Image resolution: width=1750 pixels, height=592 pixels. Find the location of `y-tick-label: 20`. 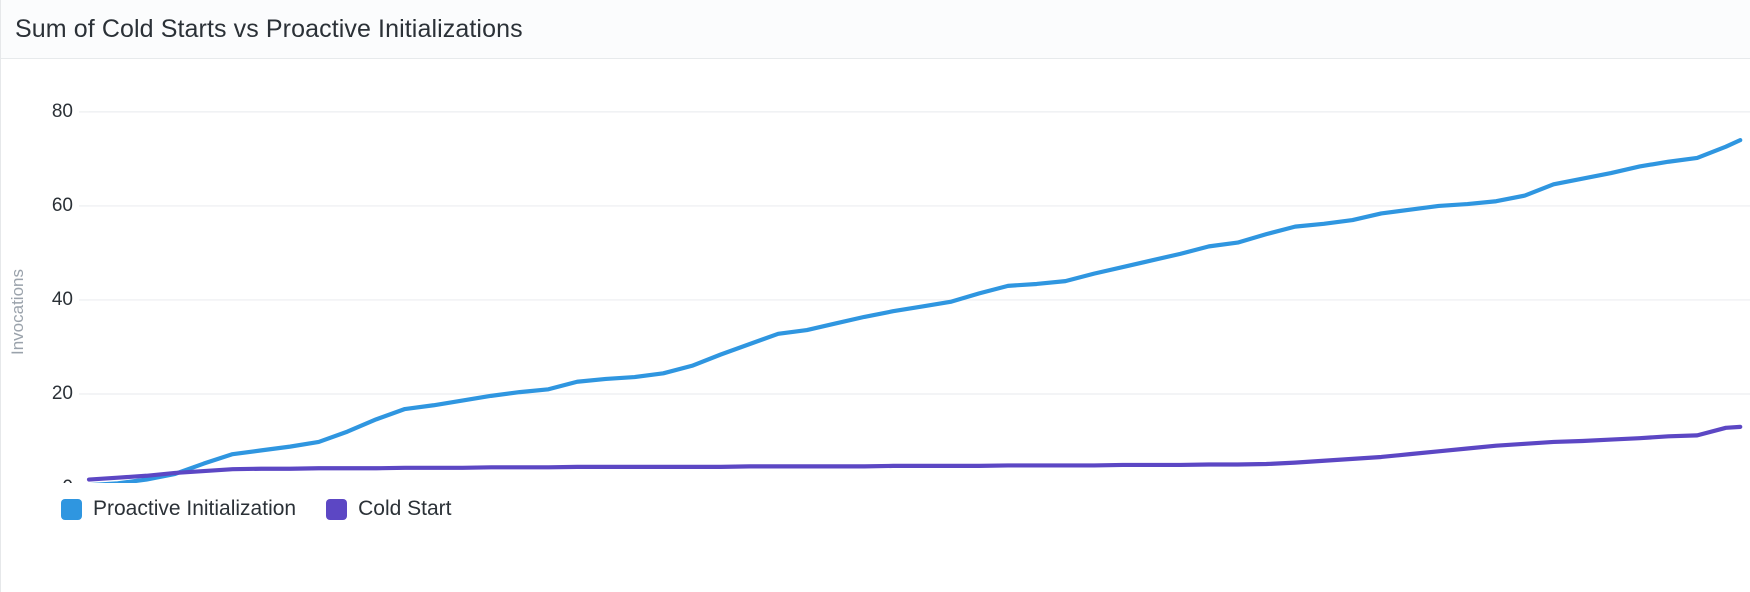

y-tick-label: 20 is located at coordinates (62, 393).